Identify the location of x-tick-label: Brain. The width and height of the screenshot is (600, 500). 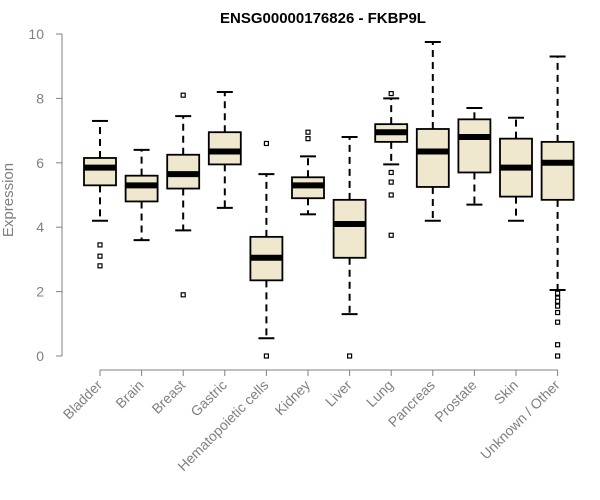
(129, 394).